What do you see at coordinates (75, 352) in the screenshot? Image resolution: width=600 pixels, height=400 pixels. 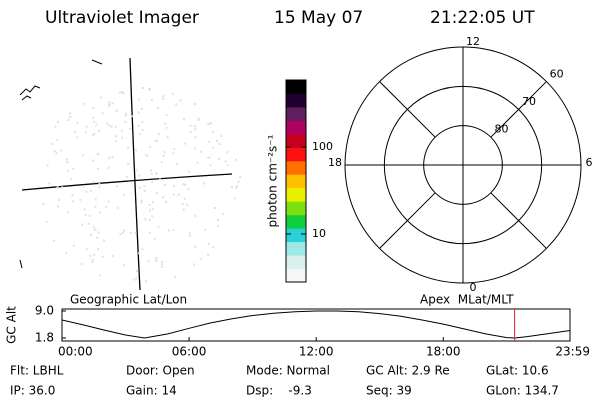 I see `x-tick-label: 00:00` at bounding box center [75, 352].